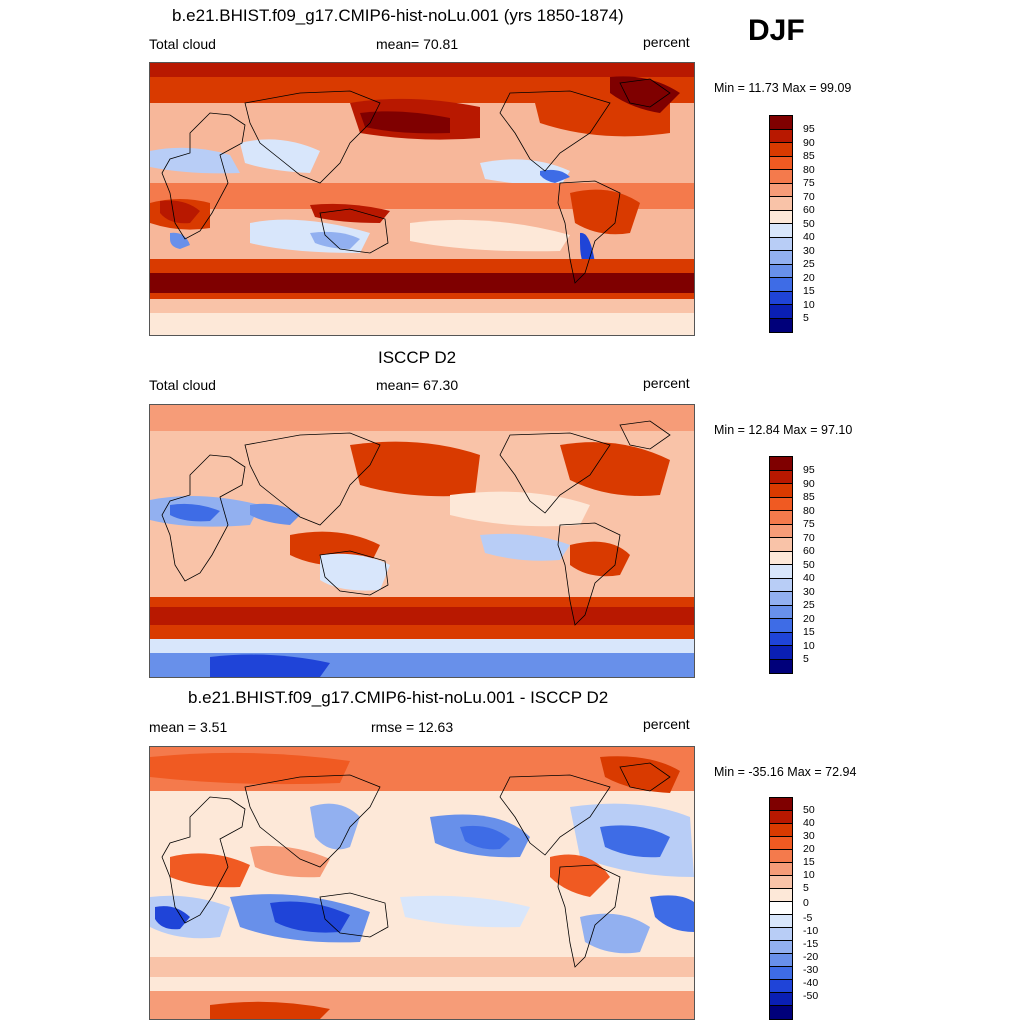 The height and width of the screenshot is (1024, 1024). What do you see at coordinates (811, 957) in the screenshot?
I see `colorbar-tick-label: -20` at bounding box center [811, 957].